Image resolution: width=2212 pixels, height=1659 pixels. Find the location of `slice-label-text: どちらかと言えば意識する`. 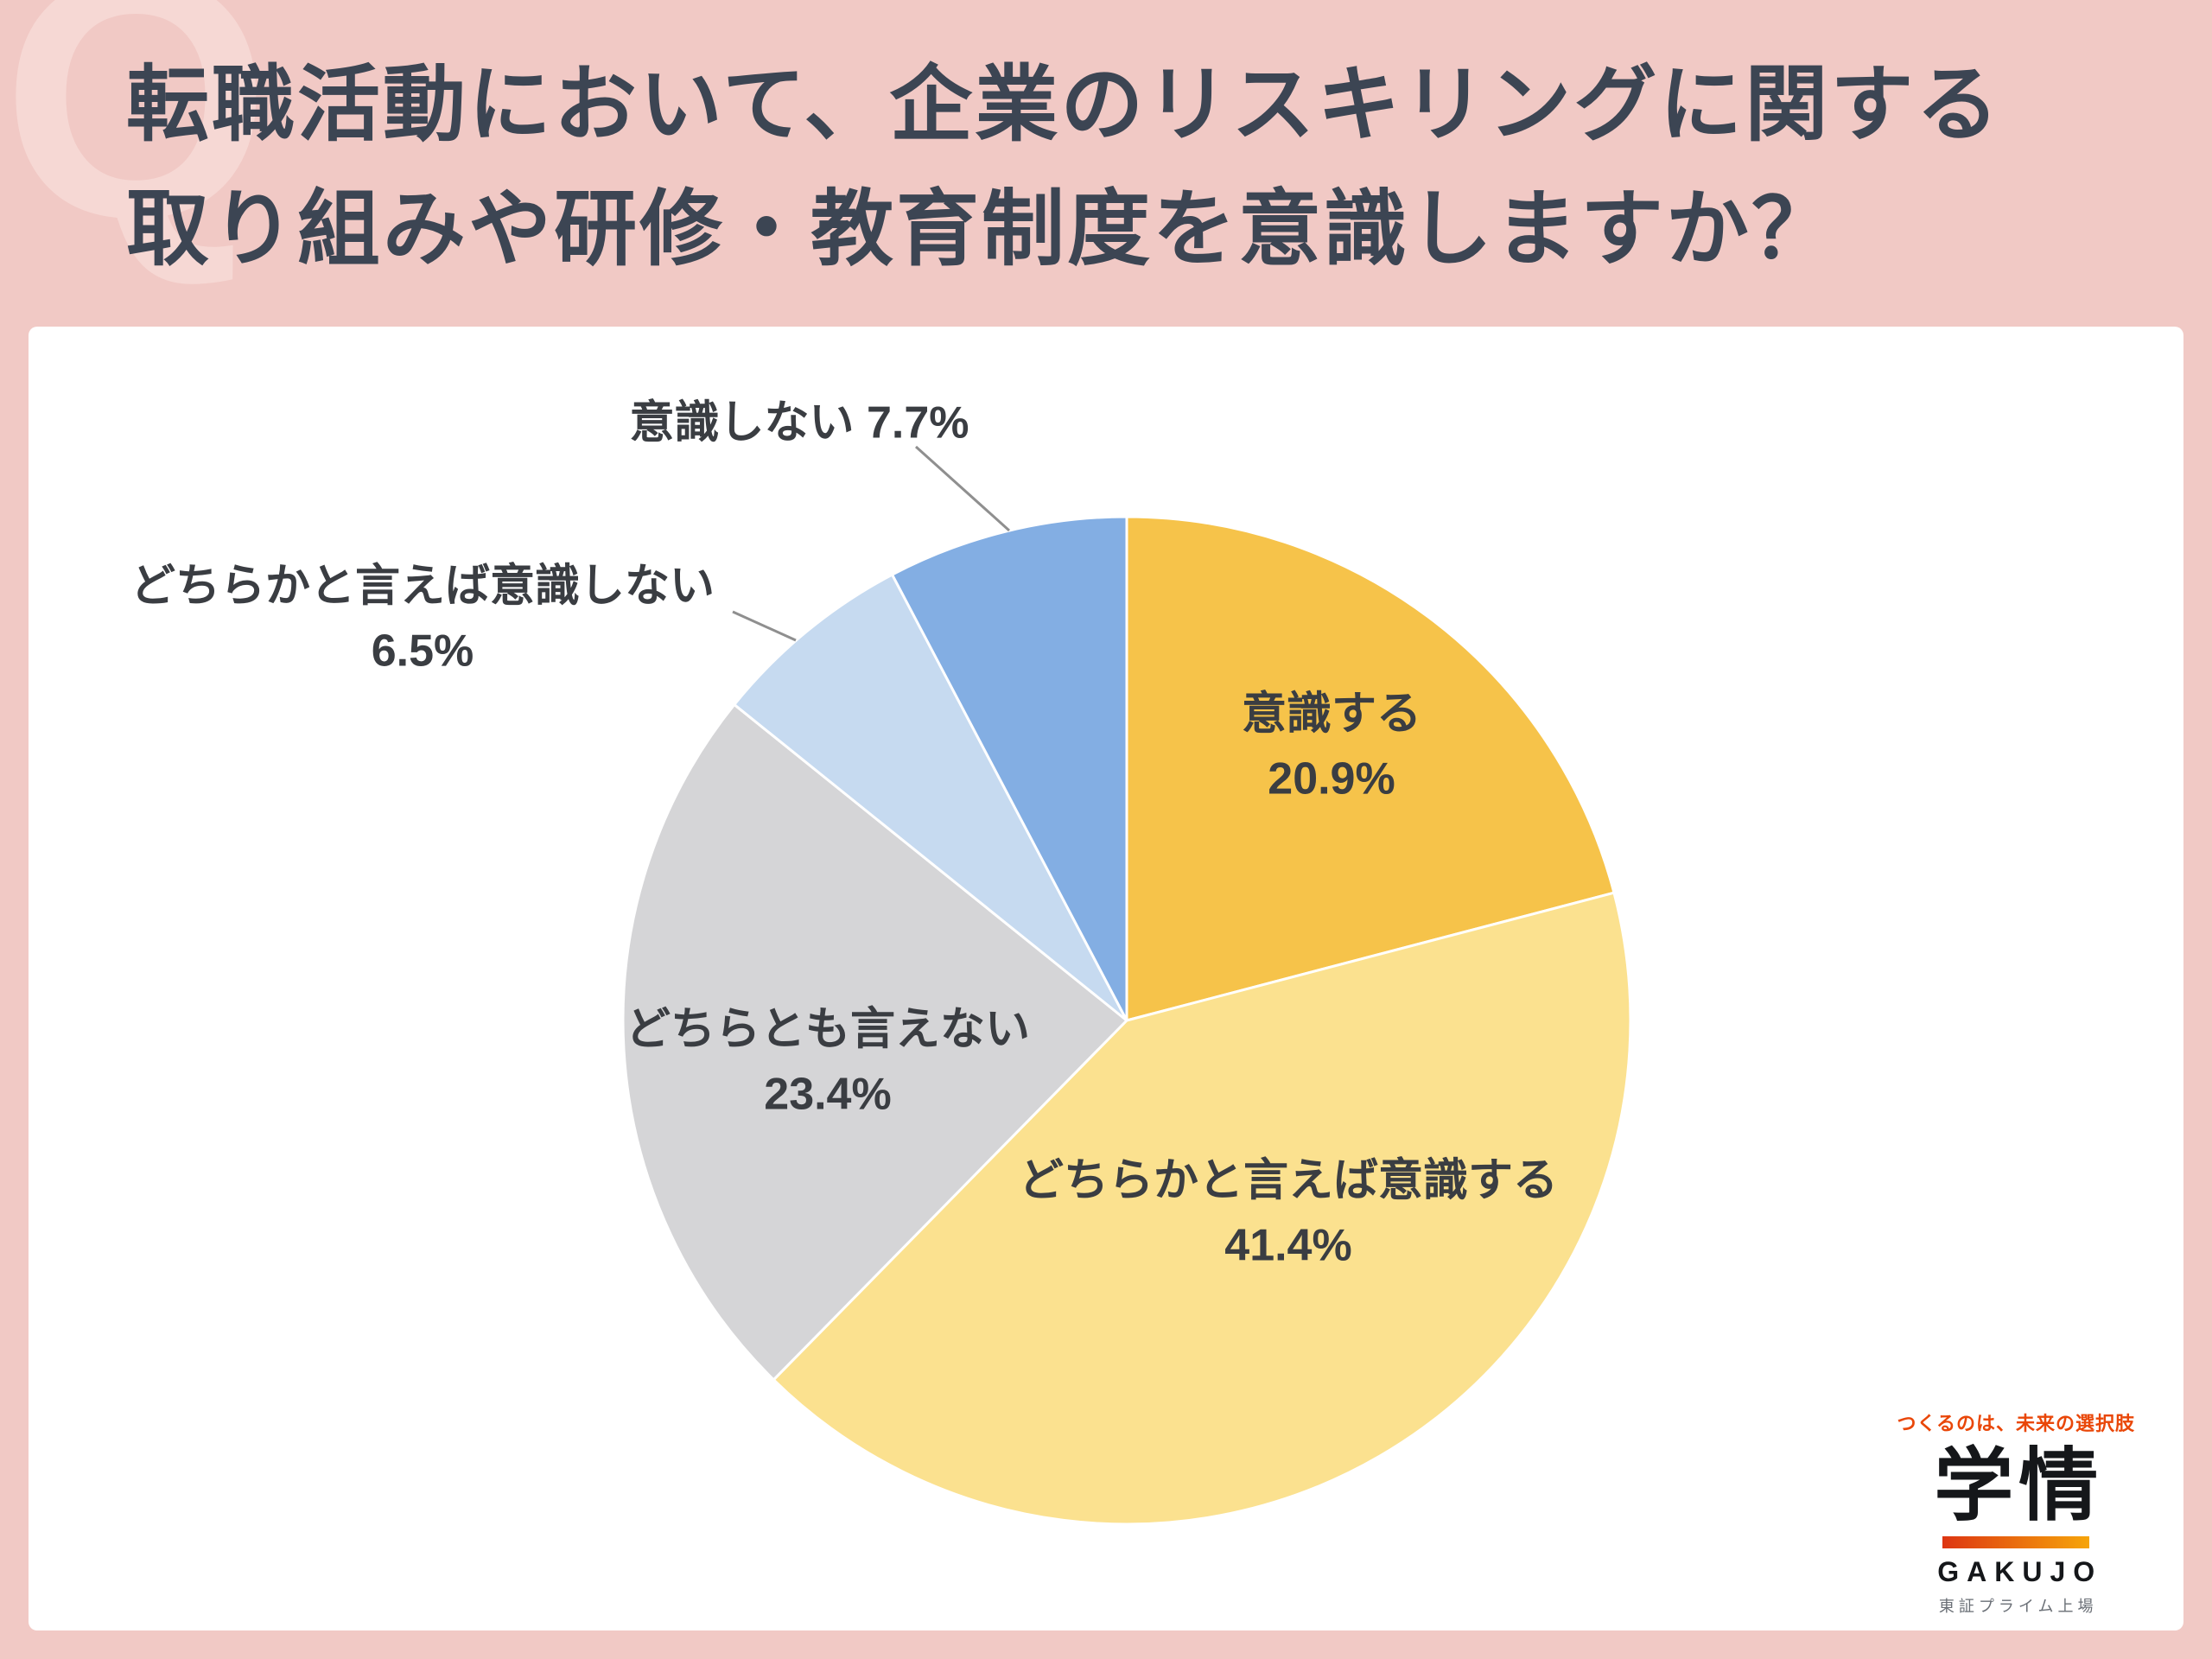

slice-label-text: どちらかと言えば意識する is located at coordinates (1288, 1180).